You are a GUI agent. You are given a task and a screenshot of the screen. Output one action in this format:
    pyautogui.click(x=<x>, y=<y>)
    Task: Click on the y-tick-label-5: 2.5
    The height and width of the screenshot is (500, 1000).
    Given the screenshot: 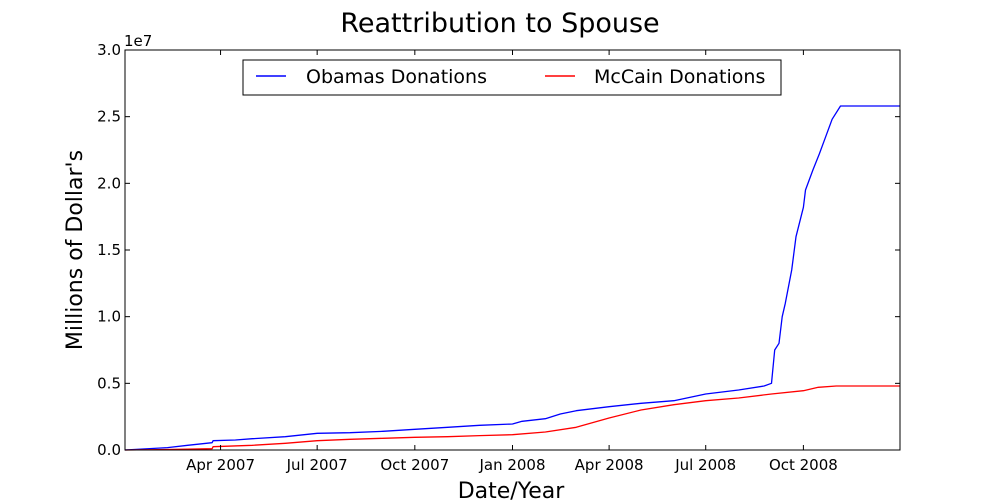 What is the action you would take?
    pyautogui.click(x=109, y=117)
    